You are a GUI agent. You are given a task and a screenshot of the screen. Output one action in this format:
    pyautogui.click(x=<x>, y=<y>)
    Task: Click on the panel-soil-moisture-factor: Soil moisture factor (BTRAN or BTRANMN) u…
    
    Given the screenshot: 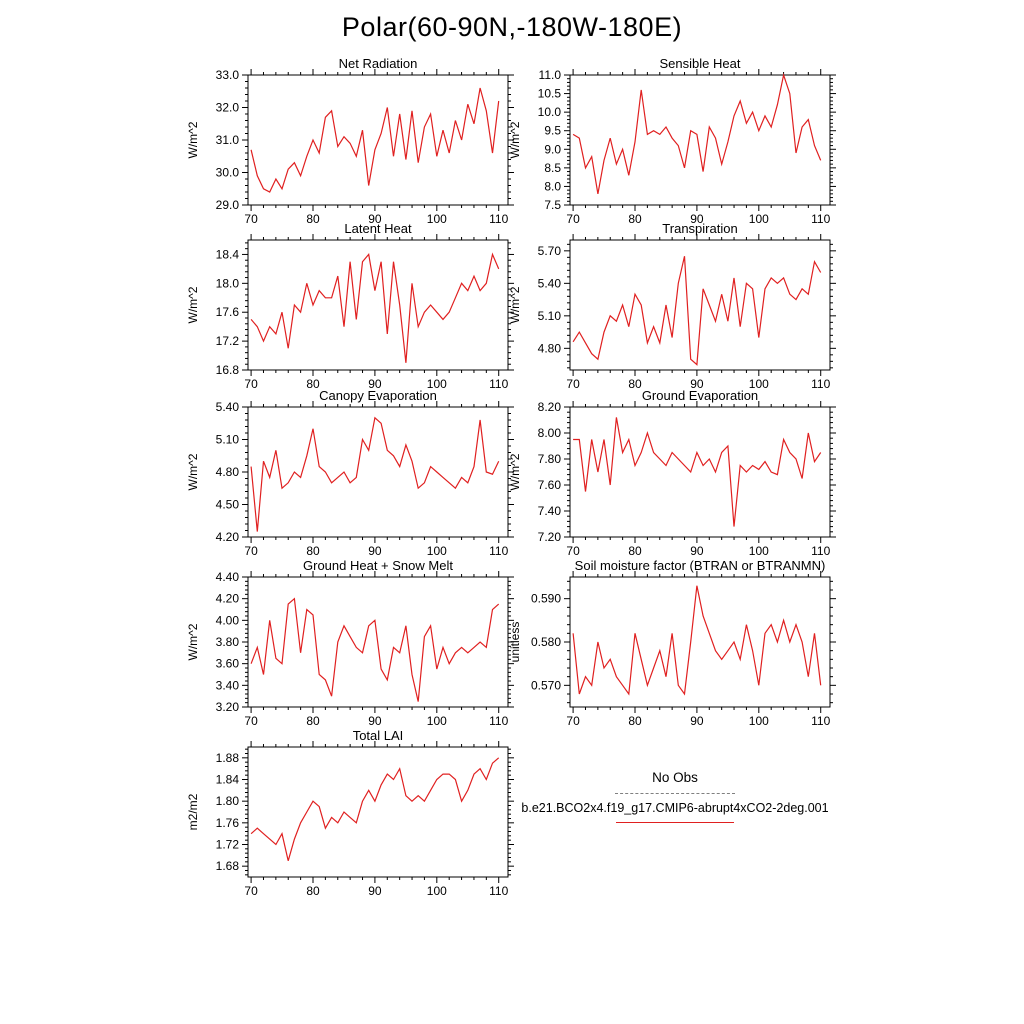 What is the action you would take?
    pyautogui.click(x=675, y=642)
    